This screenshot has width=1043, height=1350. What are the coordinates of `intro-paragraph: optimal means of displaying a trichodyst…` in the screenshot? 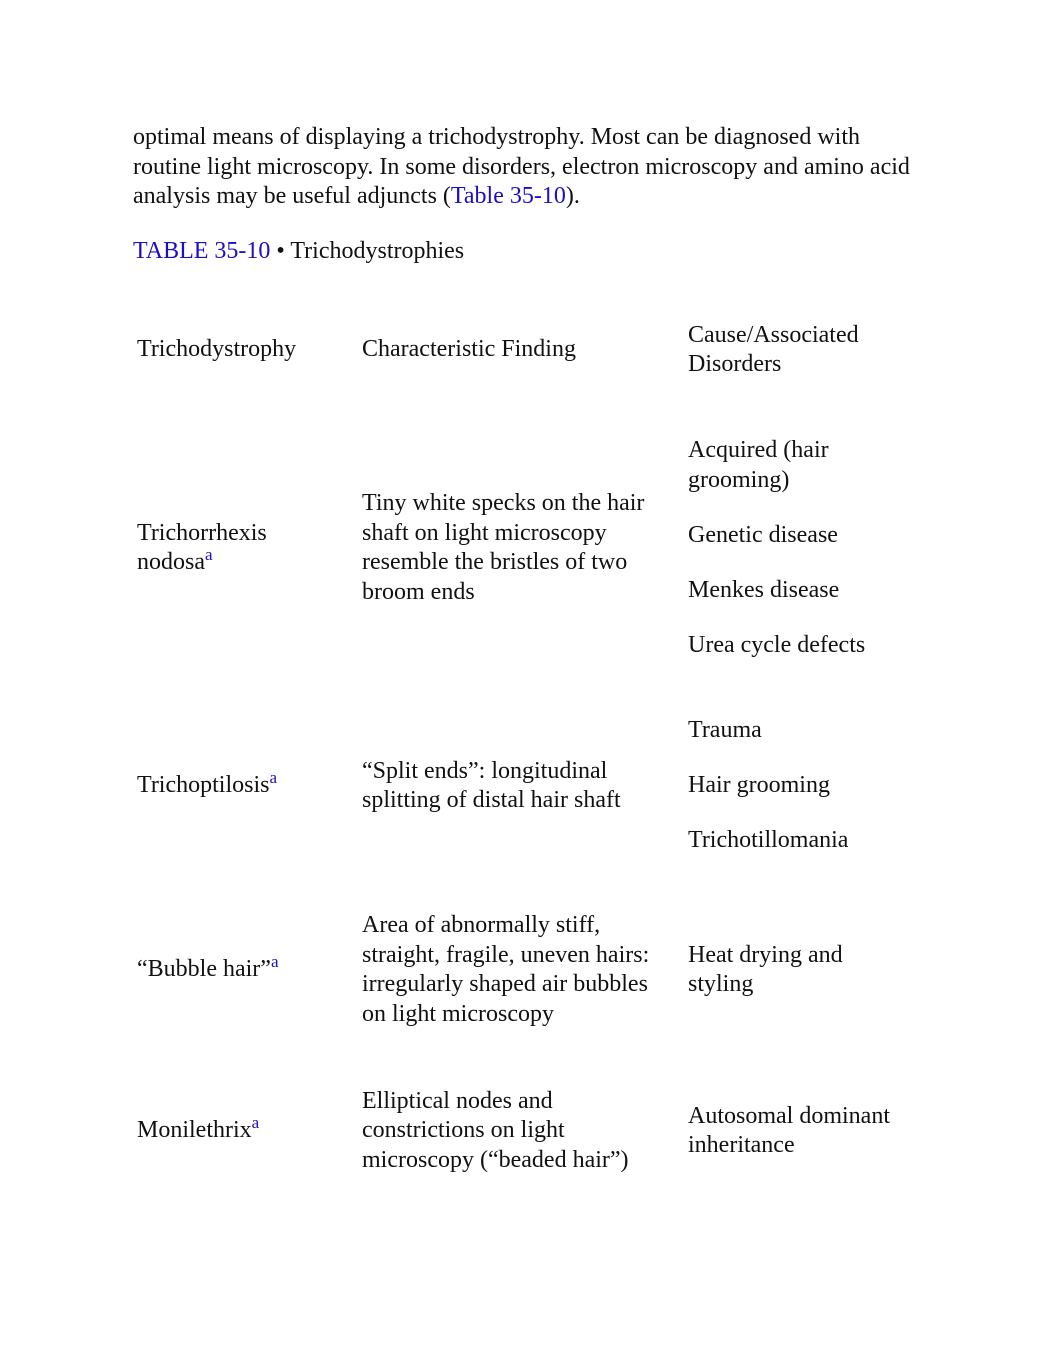 It's located at (525, 167).